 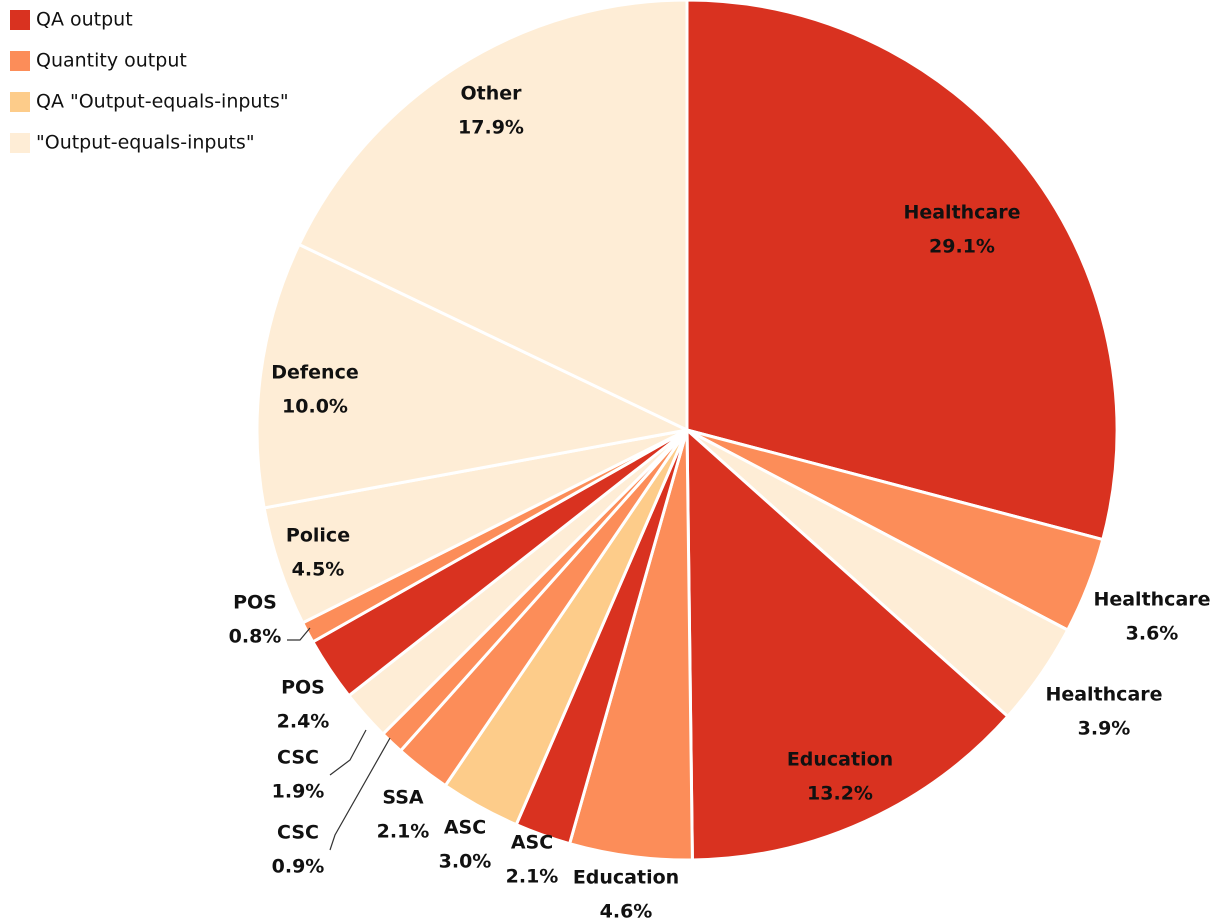 I want to click on slice-value: 1.9%, so click(x=298, y=792).